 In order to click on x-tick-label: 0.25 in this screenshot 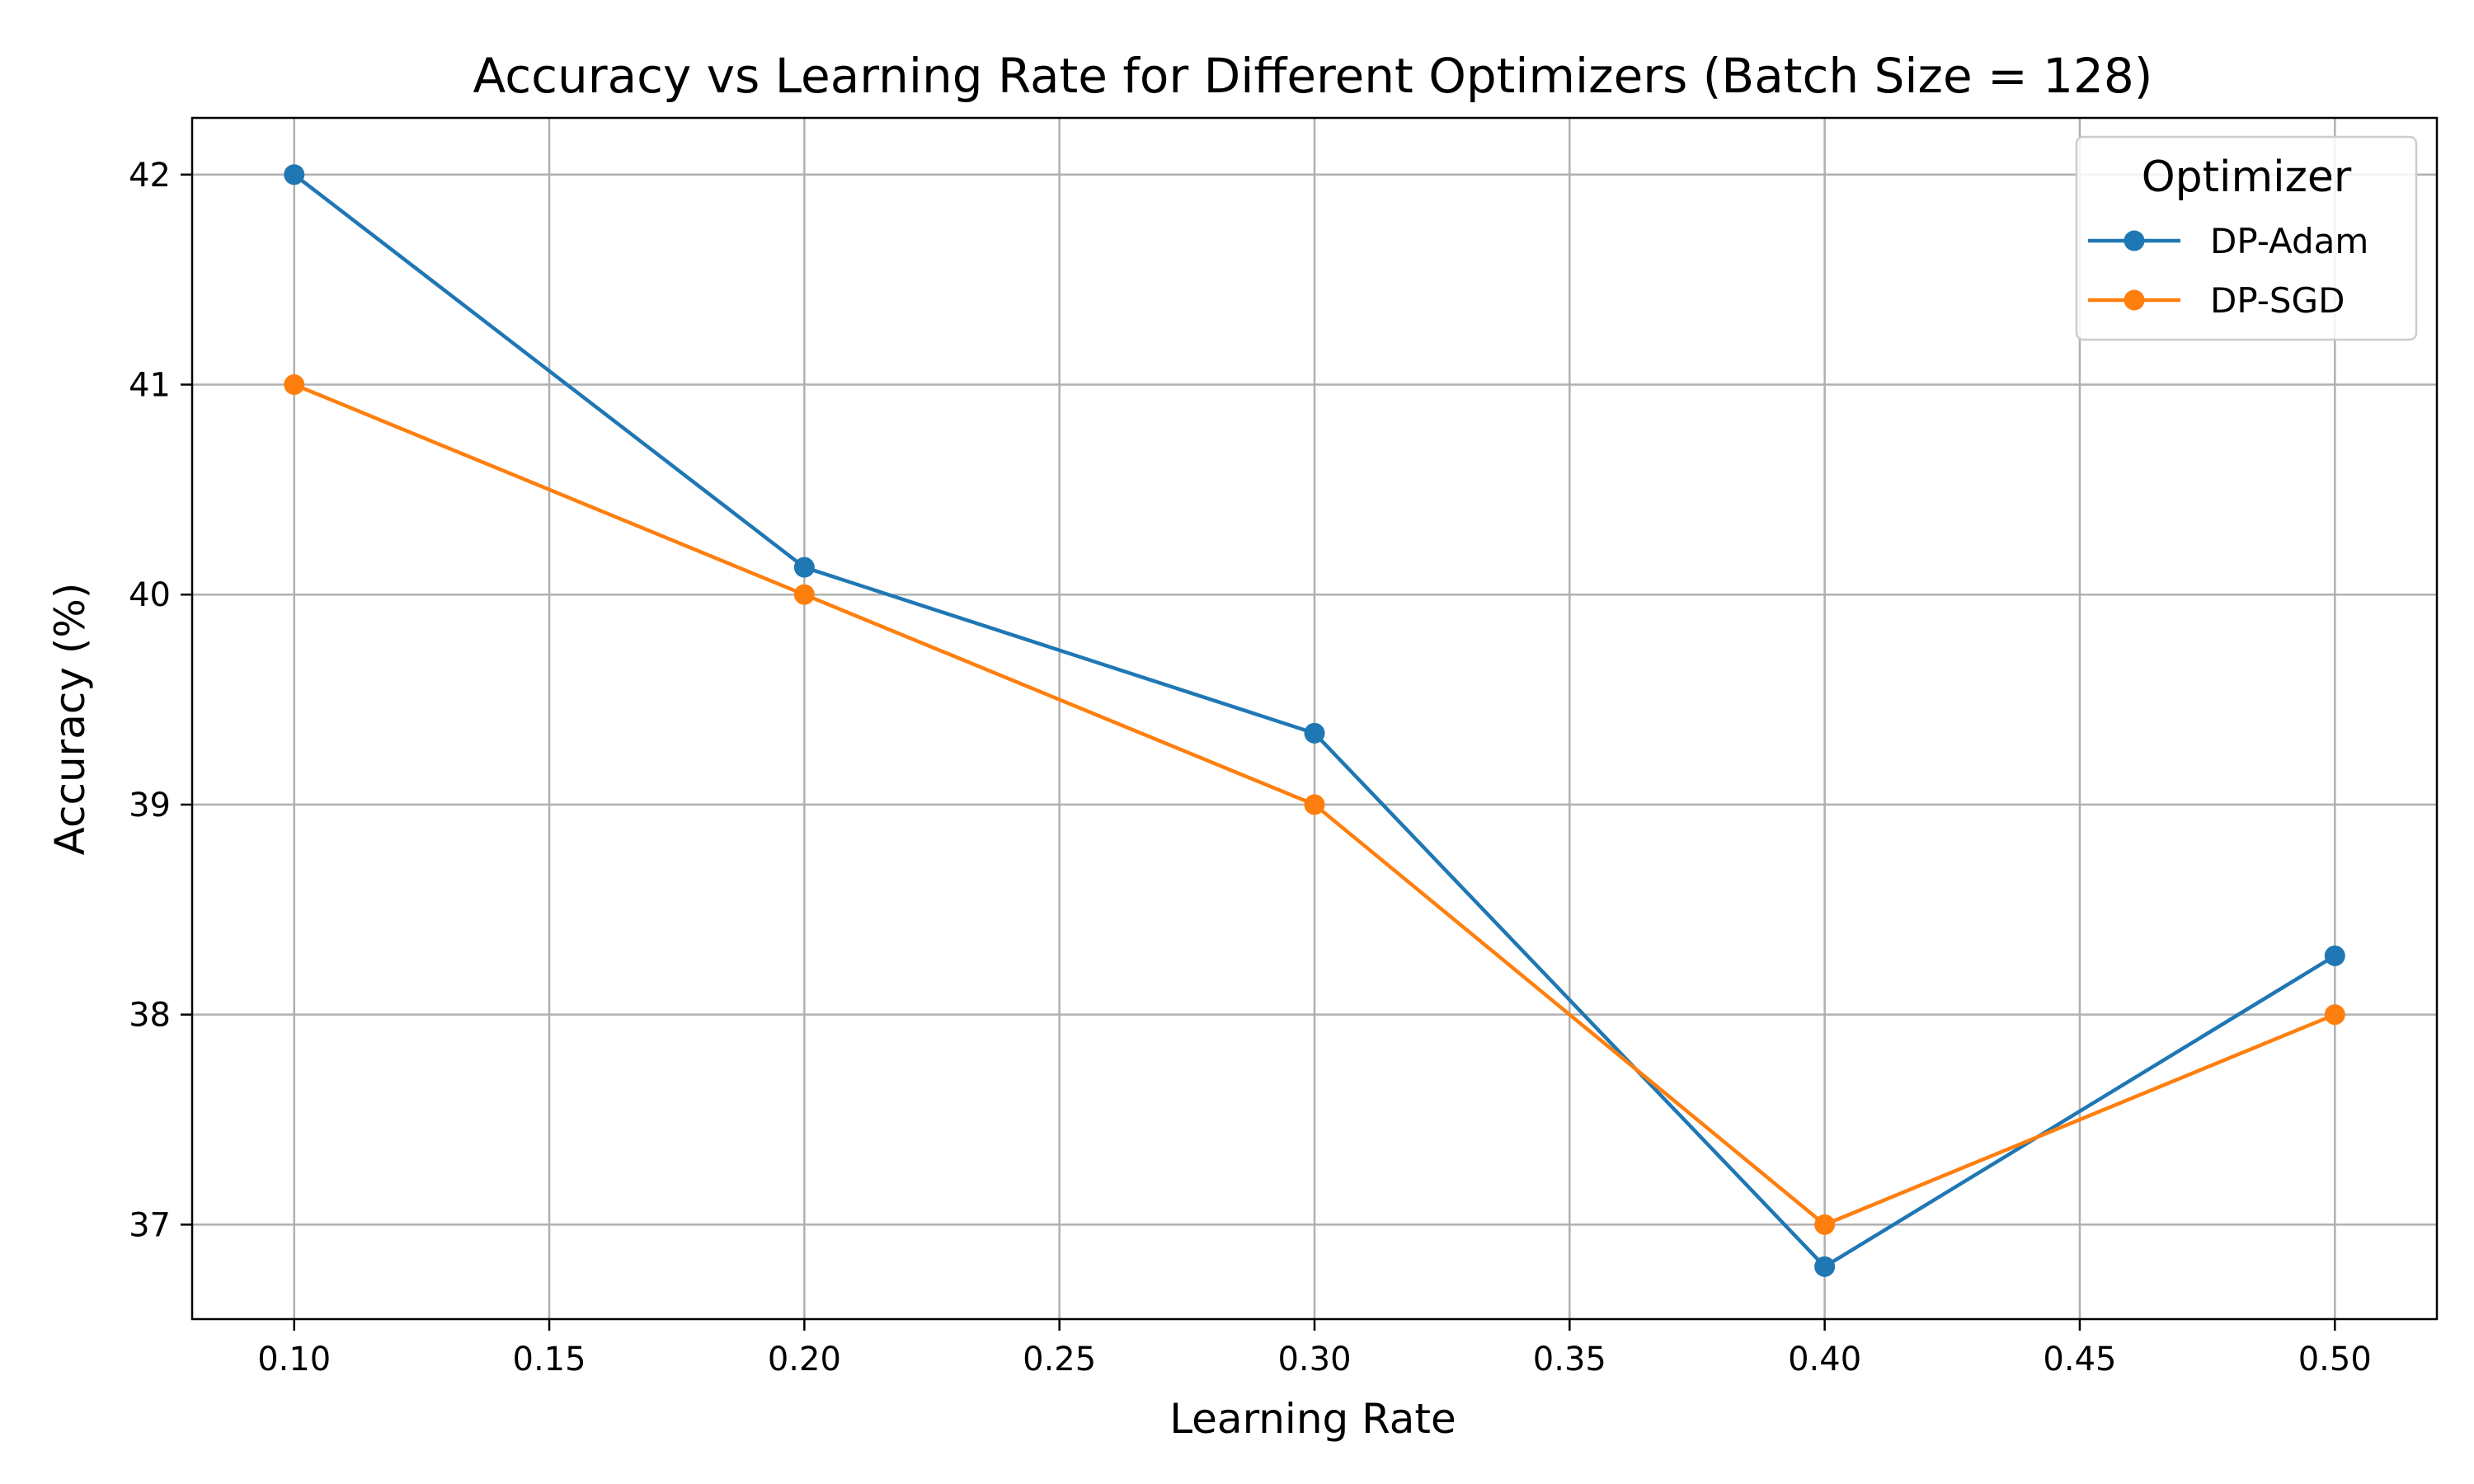, I will do `click(1059, 1359)`.